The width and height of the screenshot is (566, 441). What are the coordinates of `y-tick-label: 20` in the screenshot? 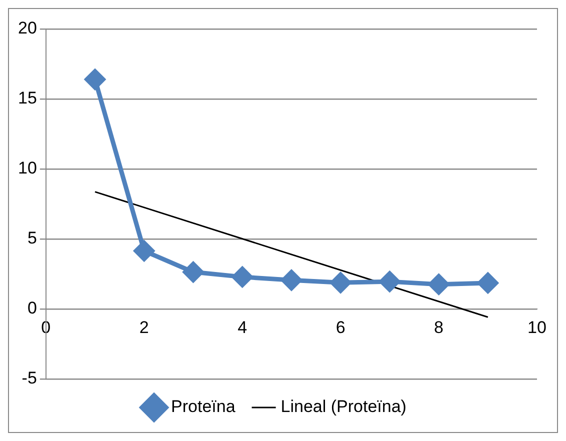 It's located at (27, 28).